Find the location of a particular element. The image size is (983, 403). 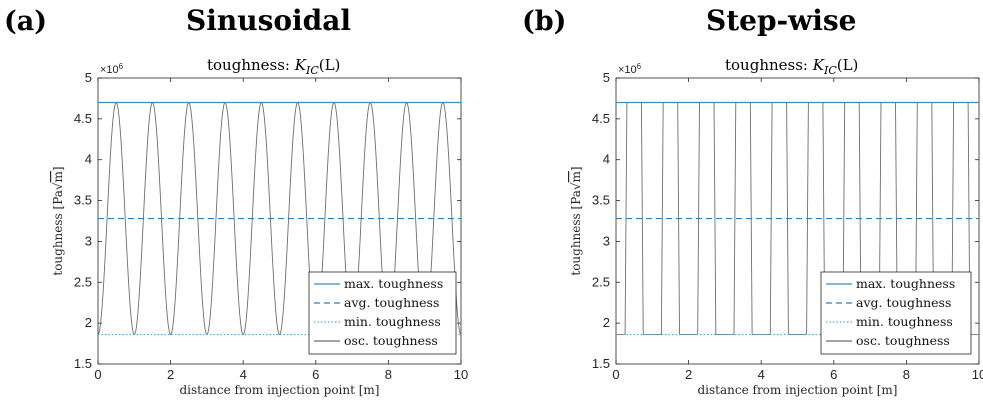

panel-heading: Step-wise is located at coordinates (781, 20).